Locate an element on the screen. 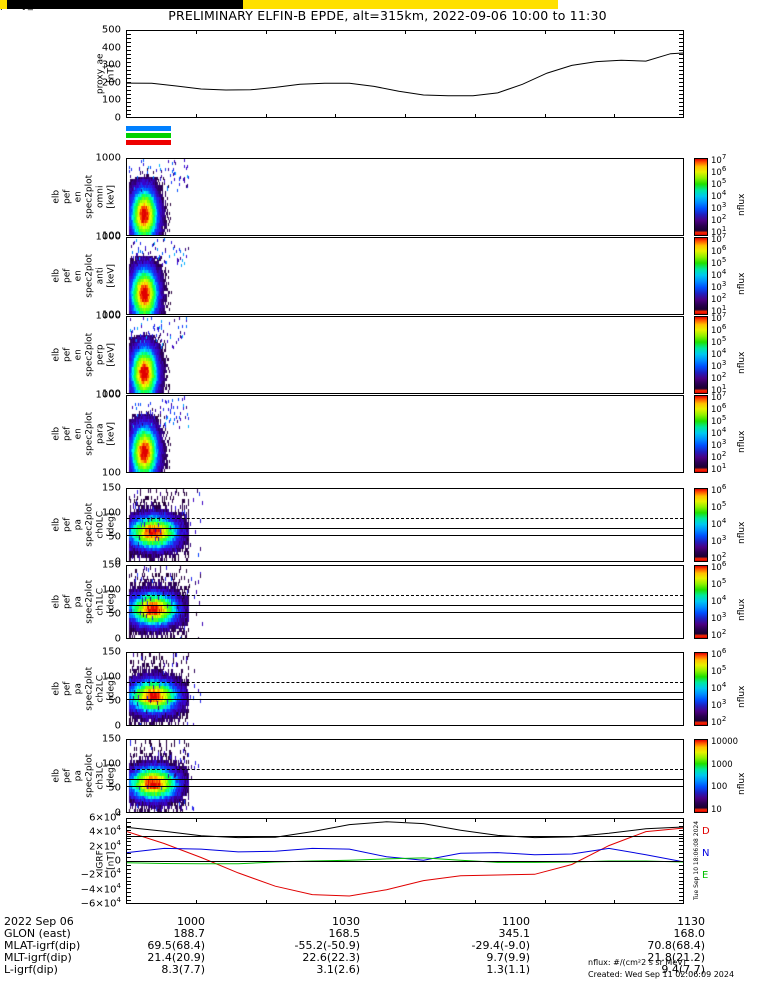 This screenshot has width=775, height=1000. spectrogram-data-pa-ch2lc is located at coordinates (405, 689).